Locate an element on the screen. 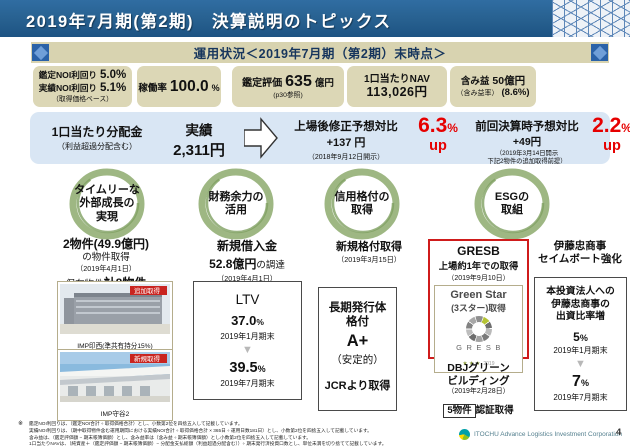 The width and height of the screenshot is (630, 448). building-photo-icon: 追加取得 is located at coordinates (115, 309).